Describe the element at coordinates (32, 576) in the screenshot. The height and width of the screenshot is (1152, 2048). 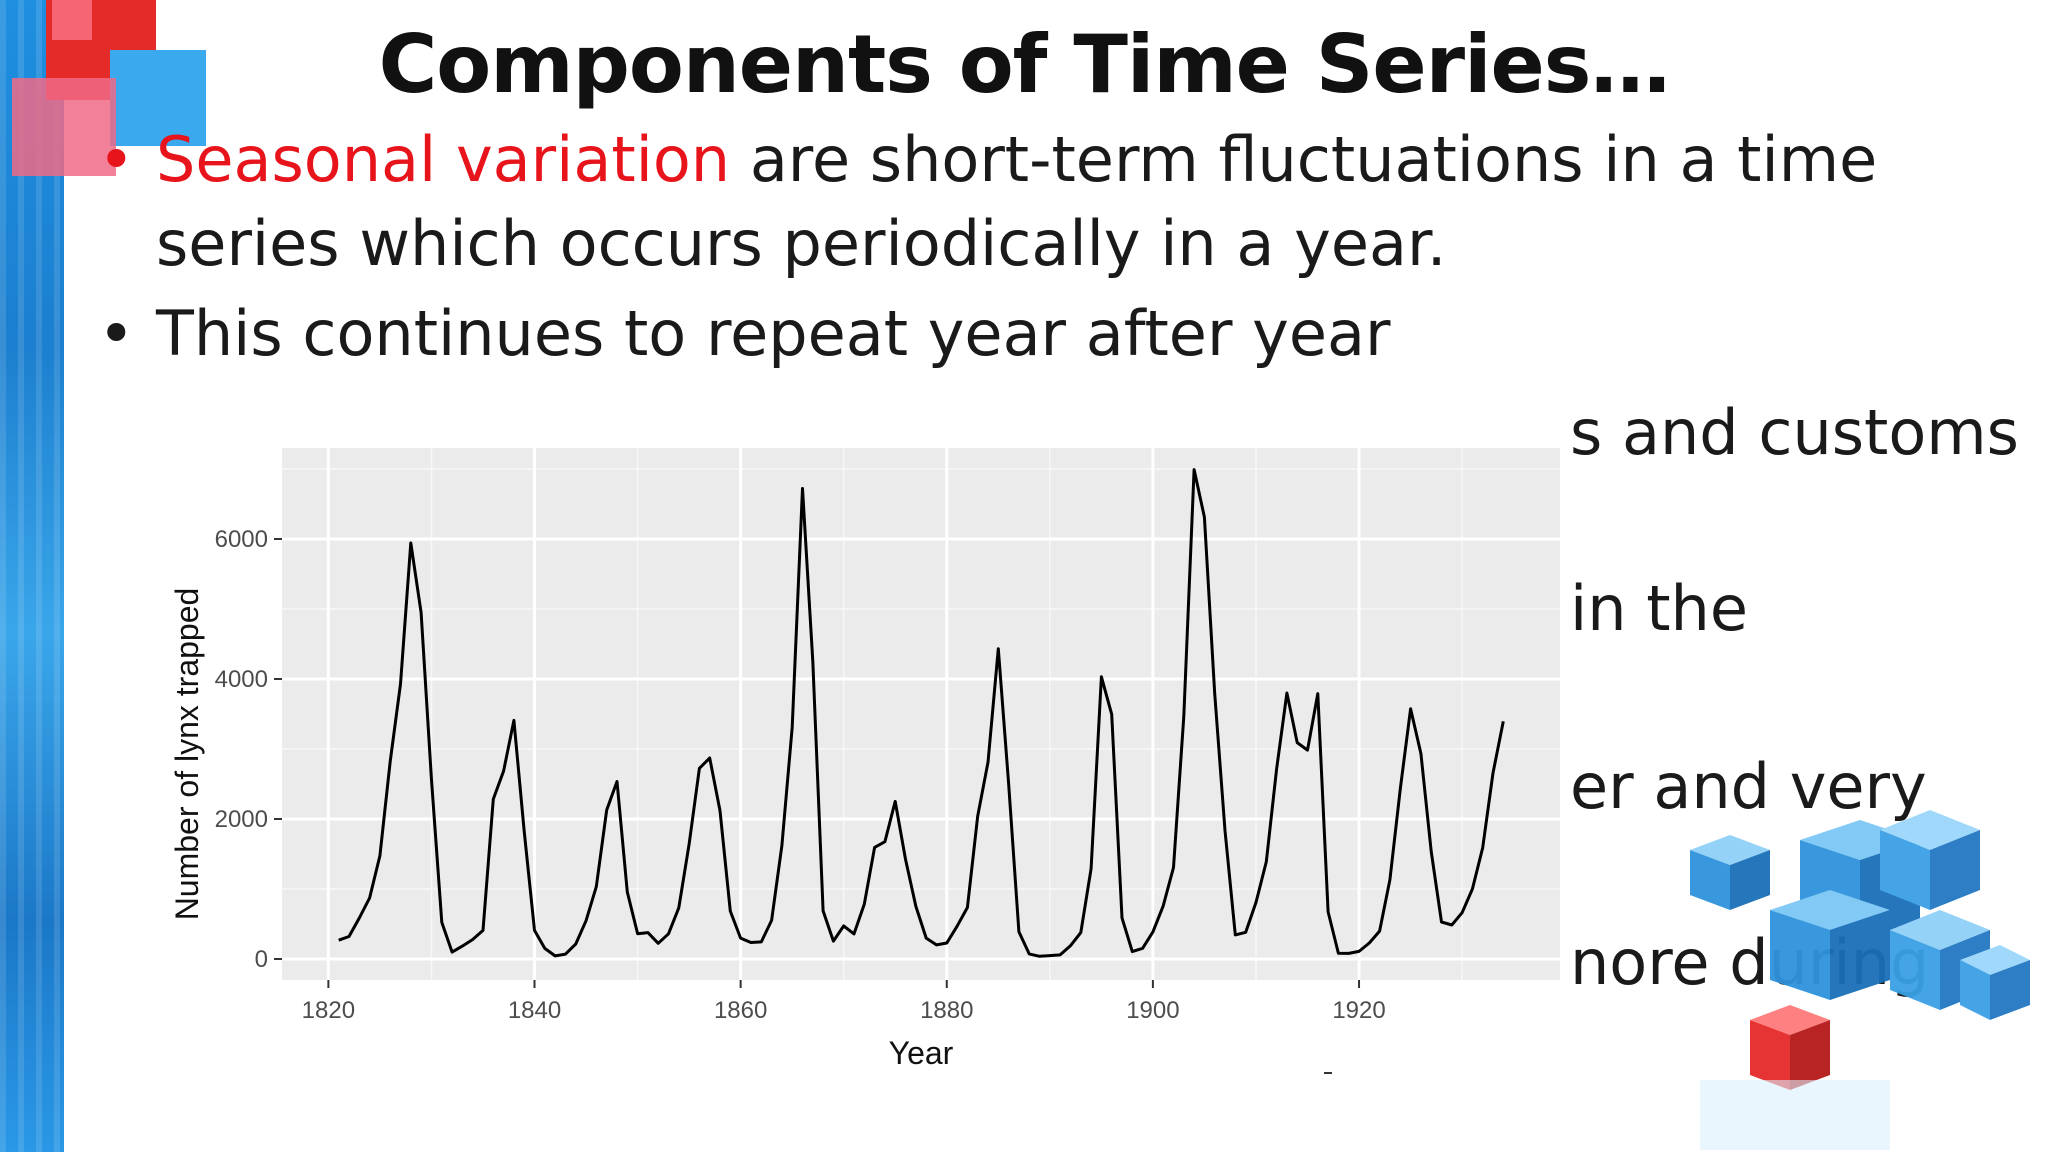
I see `decorative-left-strip` at that location.